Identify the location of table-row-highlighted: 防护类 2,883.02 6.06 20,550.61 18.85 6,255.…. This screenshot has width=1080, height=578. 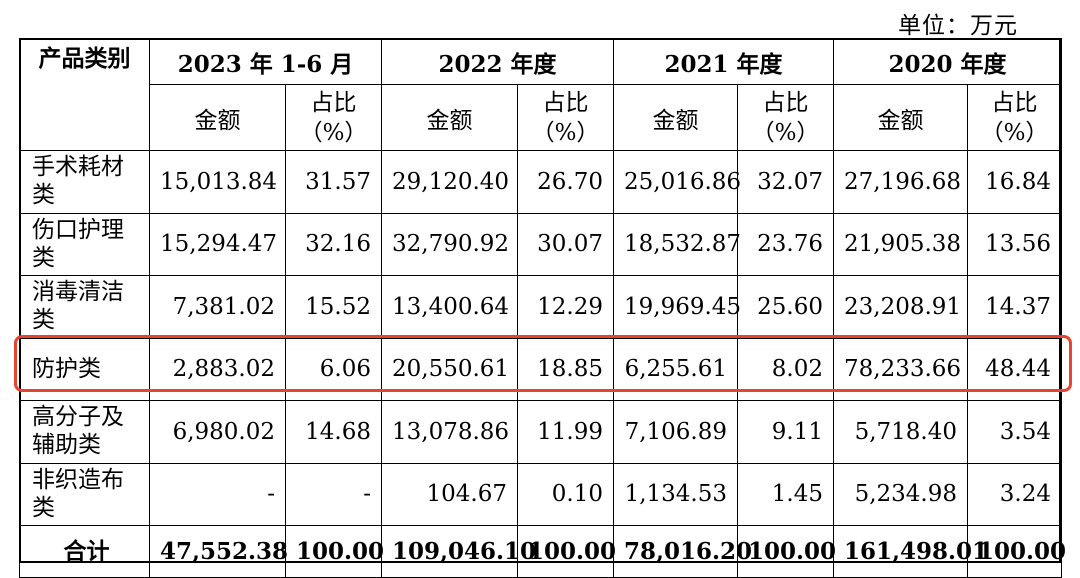
(540, 369).